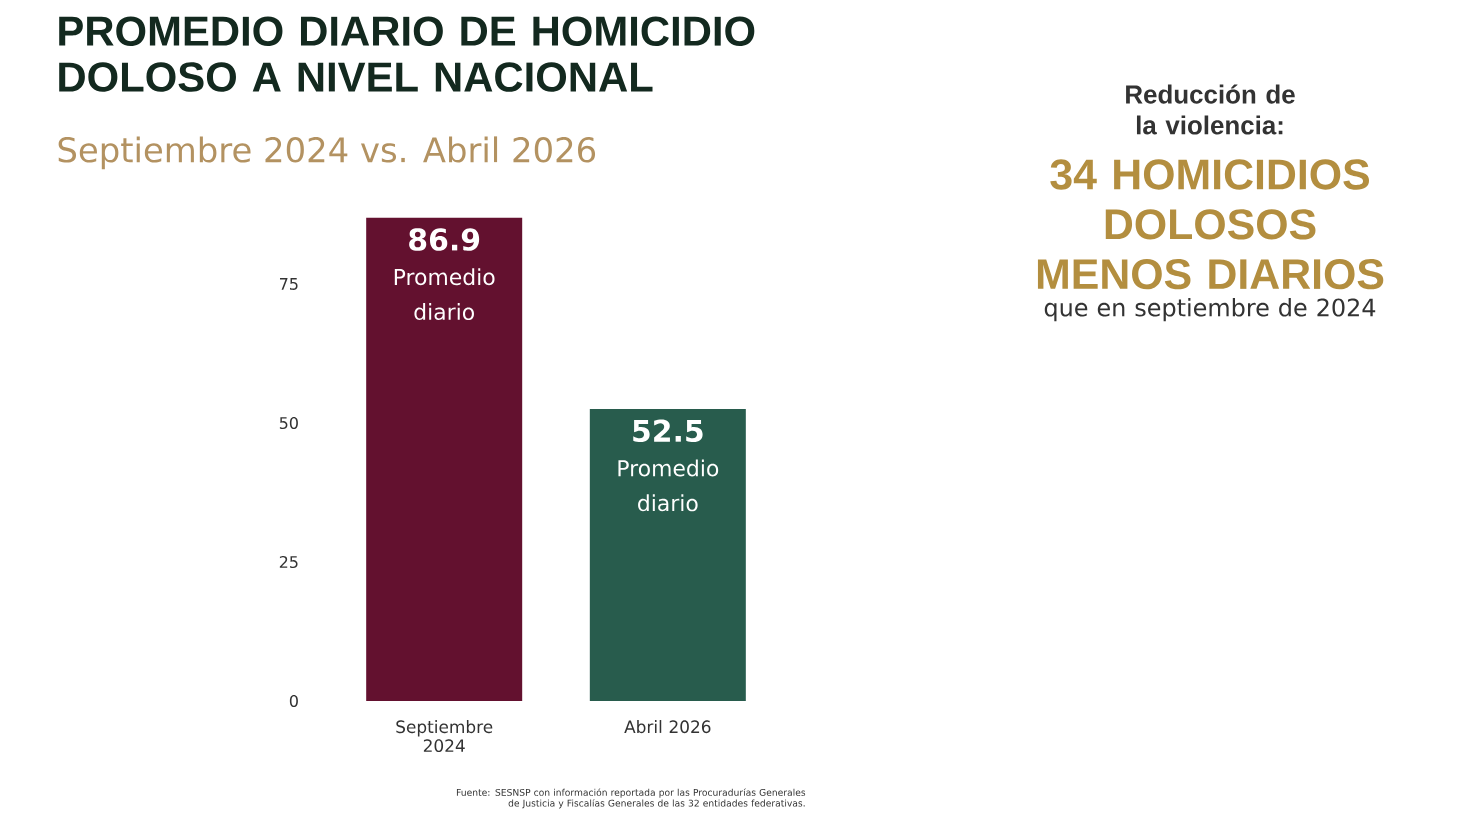  Describe the element at coordinates (631, 798) in the screenshot. I see `source-note: Fuente: SESNSP con información reportada por las Procuradurías Generales de Justicia y Fiscalías Generales de las 32 entidades federativas.` at that location.